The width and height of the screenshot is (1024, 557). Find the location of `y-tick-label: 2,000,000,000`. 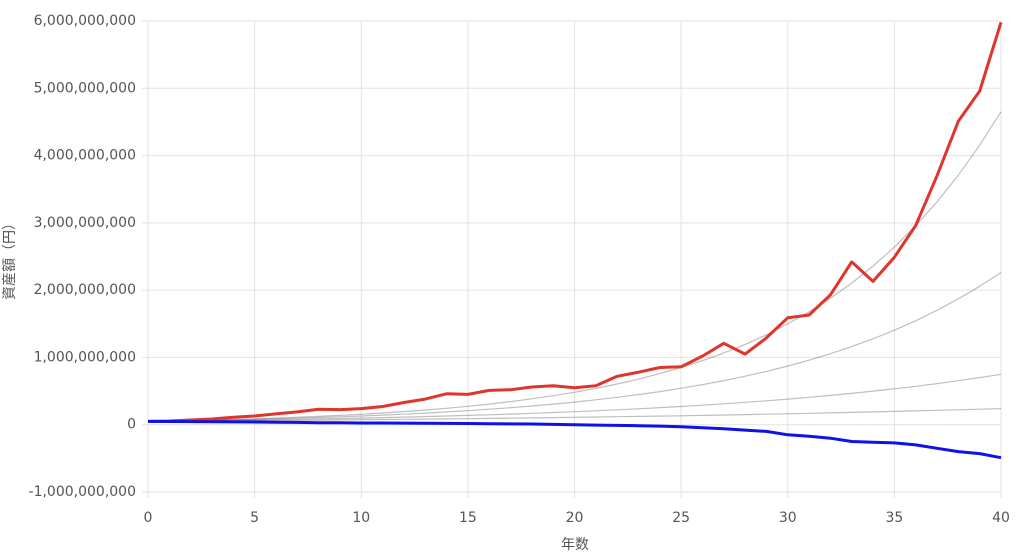

y-tick-label: 2,000,000,000 is located at coordinates (85, 290).